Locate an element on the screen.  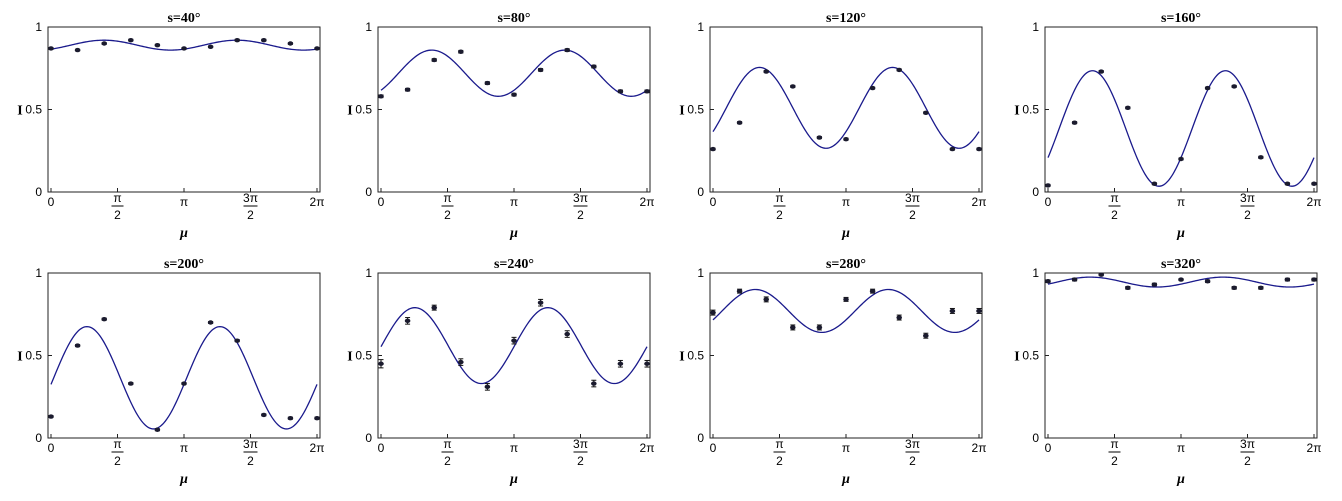
chart-title: s=320° is located at coordinates (1181, 264).